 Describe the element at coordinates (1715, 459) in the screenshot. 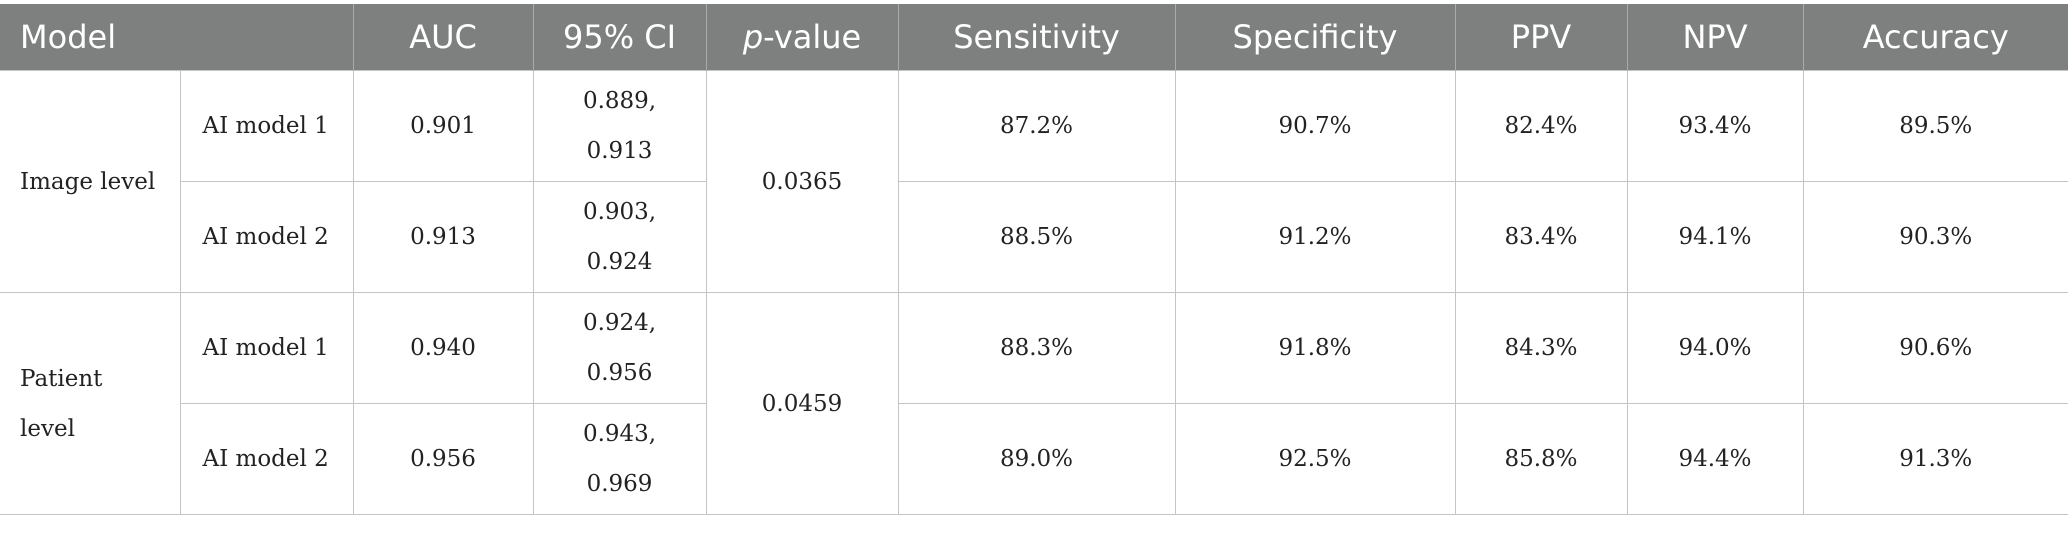

I see `npv-cell: 94.4%` at that location.